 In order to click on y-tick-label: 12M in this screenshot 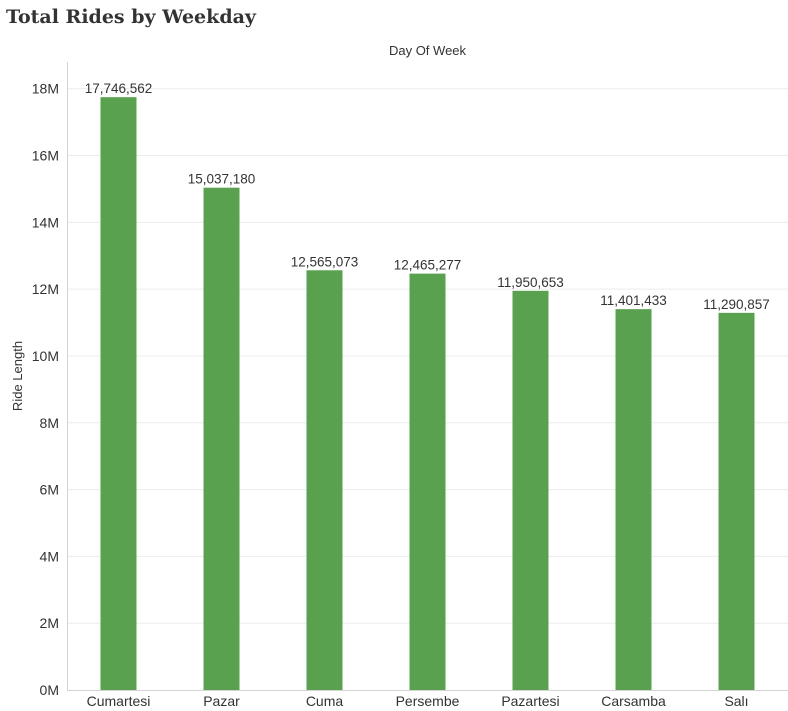, I will do `click(45, 289)`.